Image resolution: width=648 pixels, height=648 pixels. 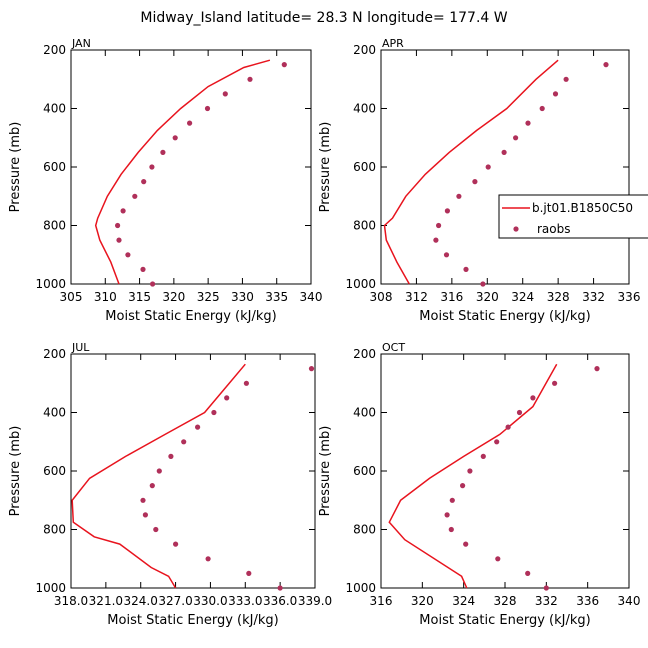 I want to click on x-tick-label-jan: 310, so click(x=105, y=297).